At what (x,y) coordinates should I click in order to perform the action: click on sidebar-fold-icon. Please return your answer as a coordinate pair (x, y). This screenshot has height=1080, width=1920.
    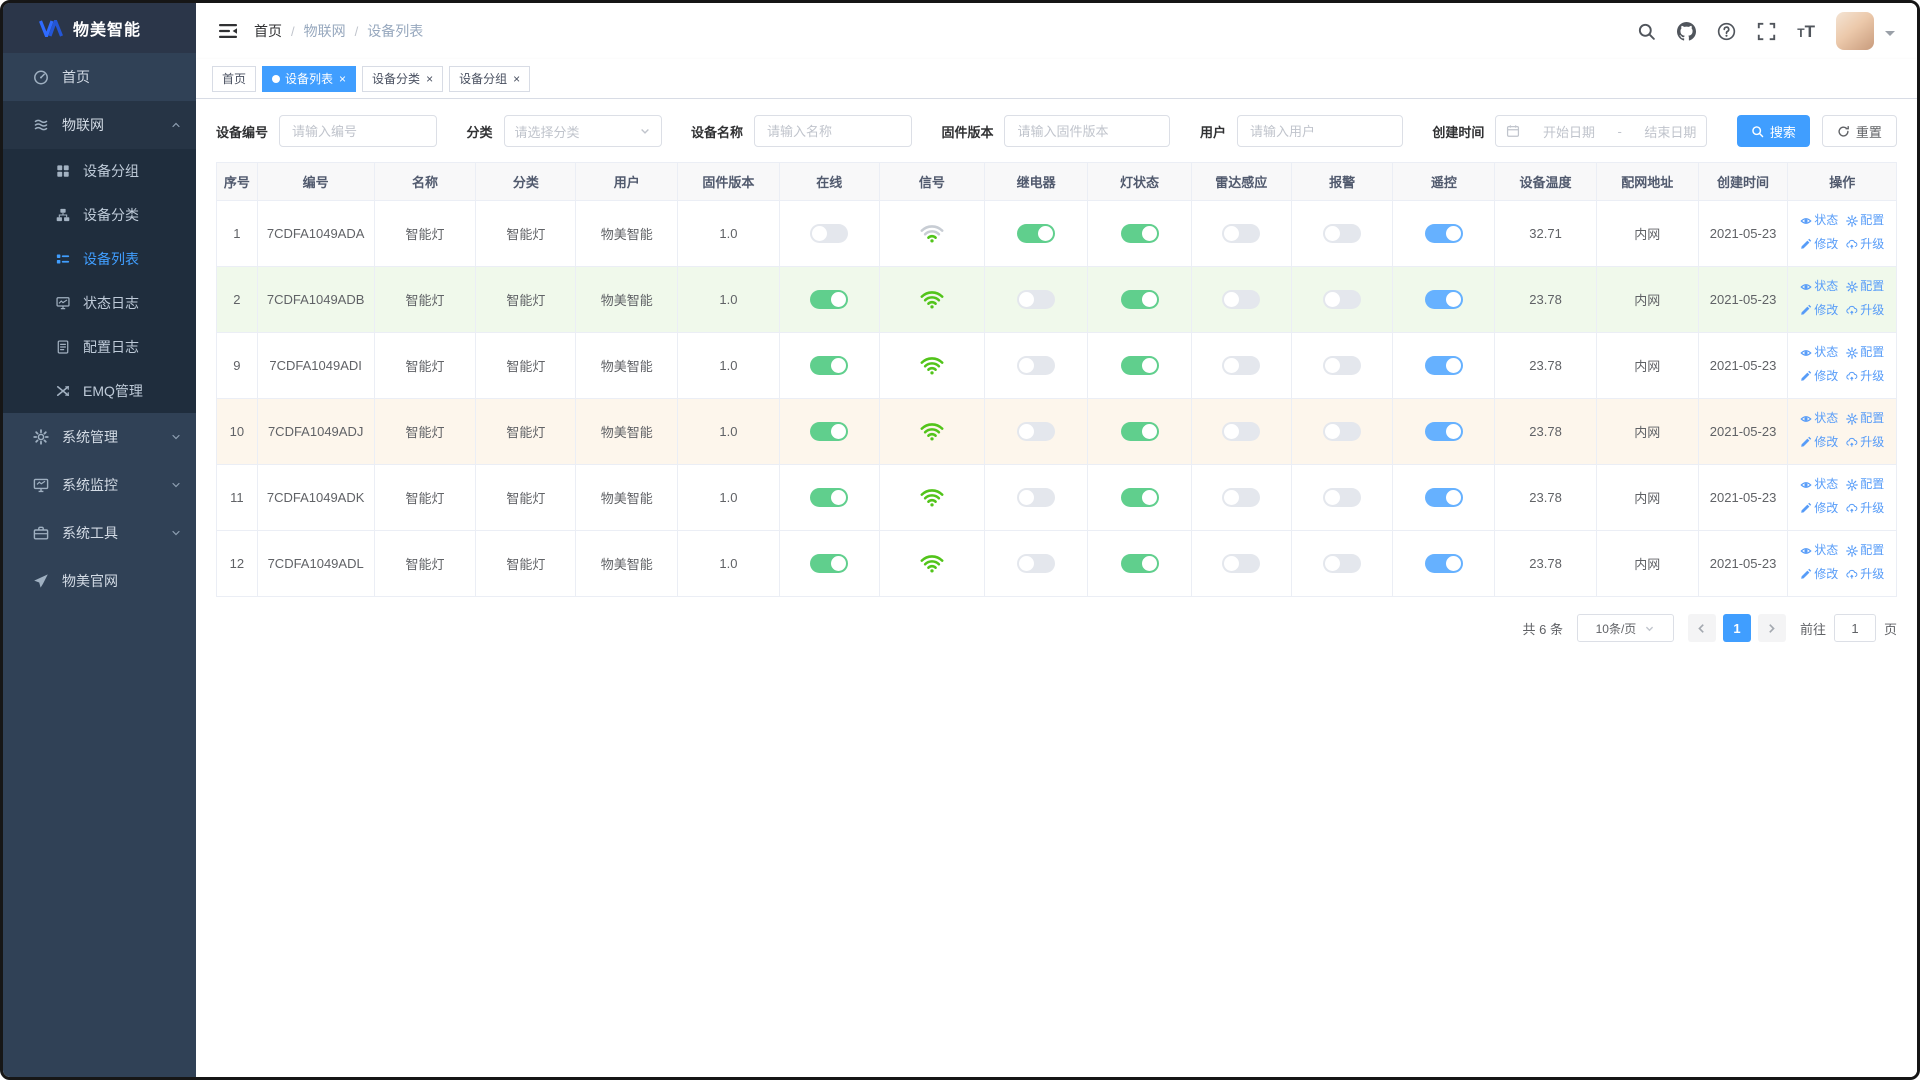
    Looking at the image, I should click on (228, 31).